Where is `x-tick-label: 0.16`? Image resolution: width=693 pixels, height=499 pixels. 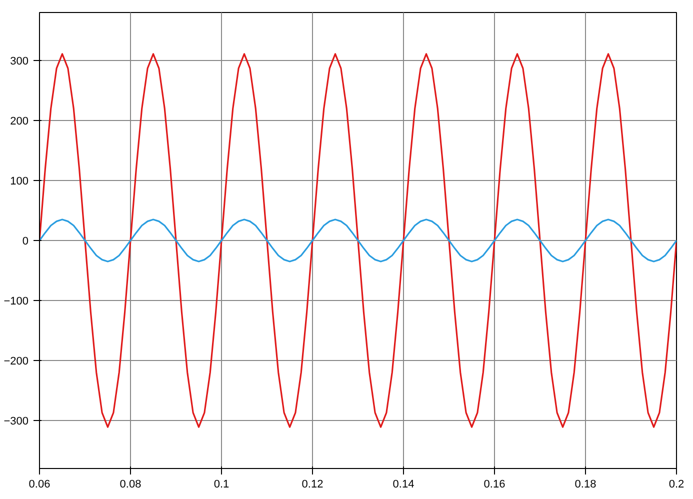 x-tick-label: 0.16 is located at coordinates (495, 484).